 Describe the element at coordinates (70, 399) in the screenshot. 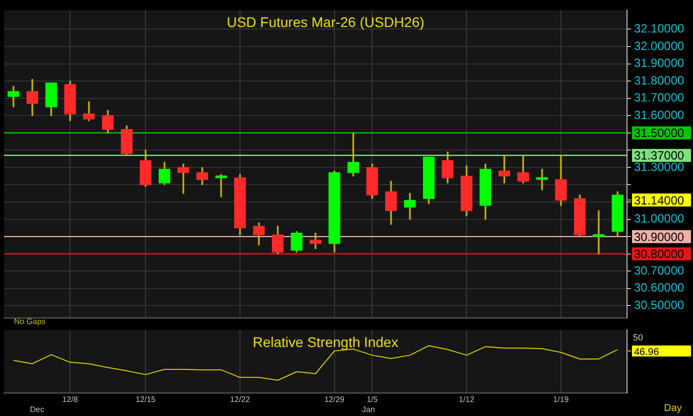

I see `x-tick-label: 12/8` at that location.